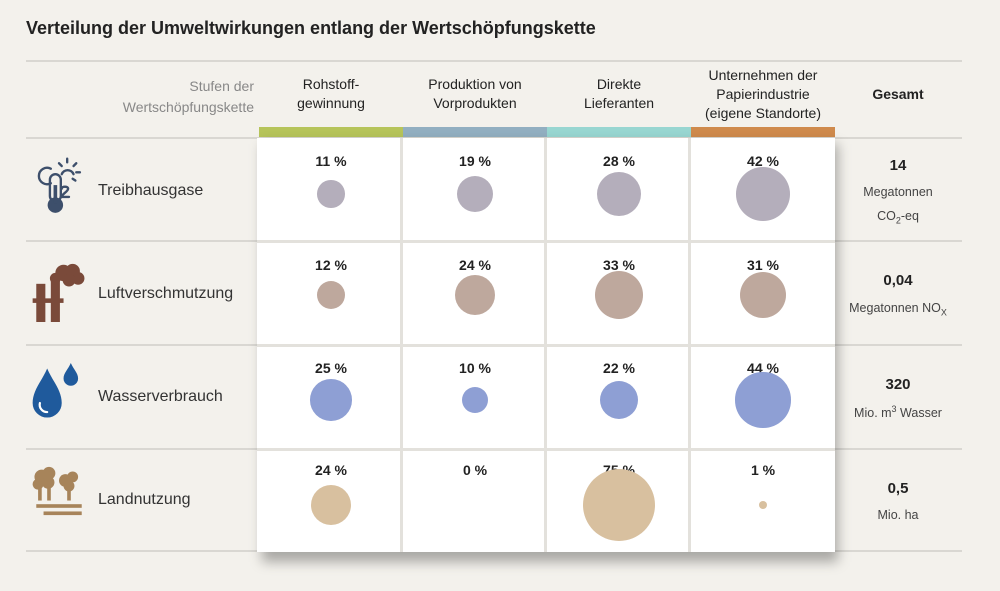 The height and width of the screenshot is (591, 1000). Describe the element at coordinates (59, 185) in the screenshot. I see `co2-thermometer-icon` at that location.